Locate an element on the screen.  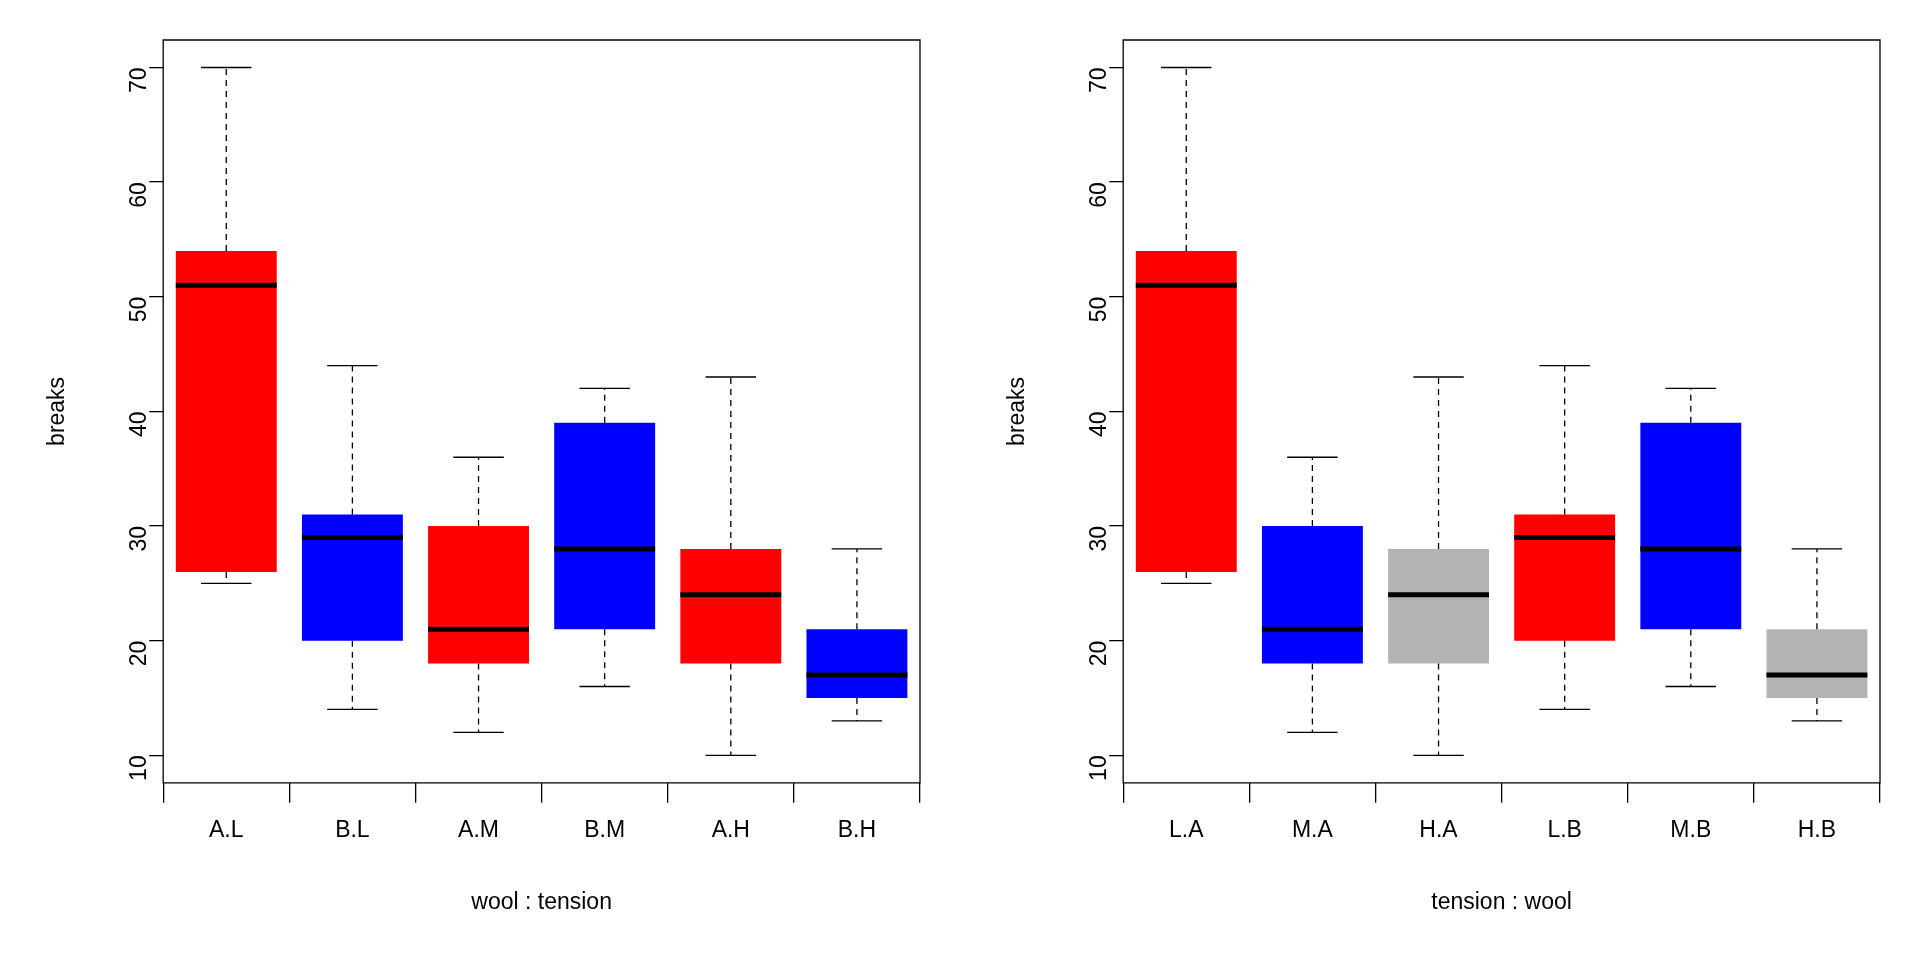
x-tick-label: M.A is located at coordinates (1312, 828).